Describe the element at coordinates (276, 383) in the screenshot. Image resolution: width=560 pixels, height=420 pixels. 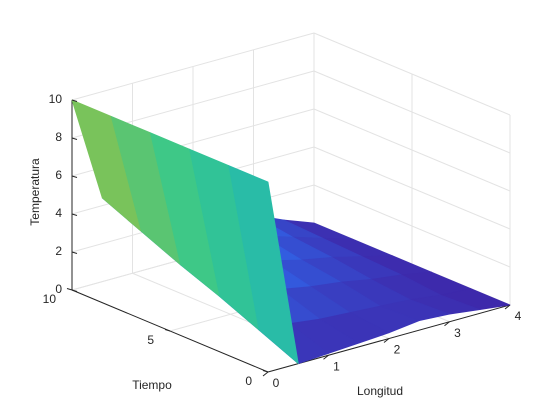
I see `x-tick-label: 0` at that location.